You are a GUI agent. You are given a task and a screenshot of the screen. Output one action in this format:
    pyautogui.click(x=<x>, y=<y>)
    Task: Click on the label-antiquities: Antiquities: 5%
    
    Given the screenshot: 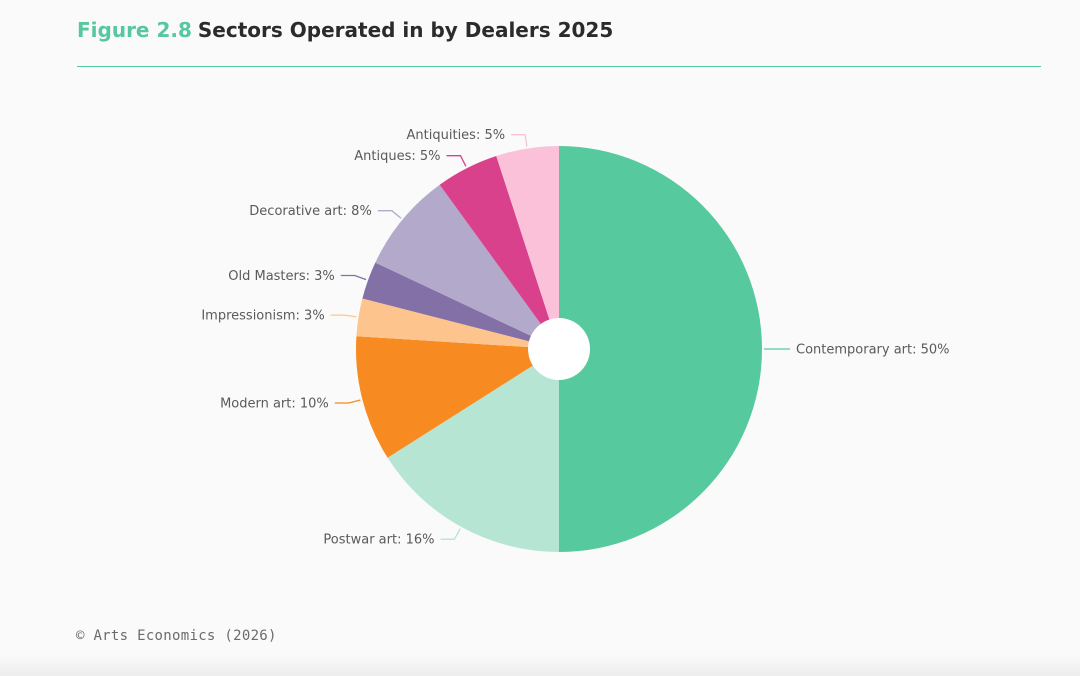 What is the action you would take?
    pyautogui.click(x=456, y=135)
    